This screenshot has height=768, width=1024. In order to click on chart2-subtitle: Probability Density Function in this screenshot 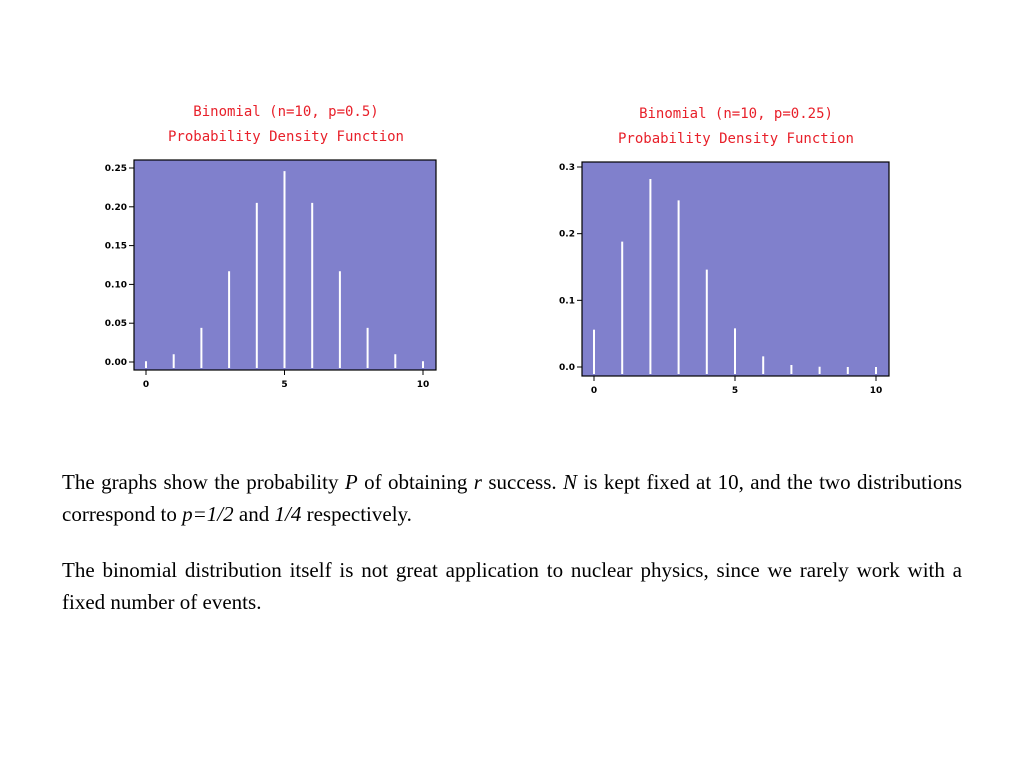, I will do `click(736, 139)`.